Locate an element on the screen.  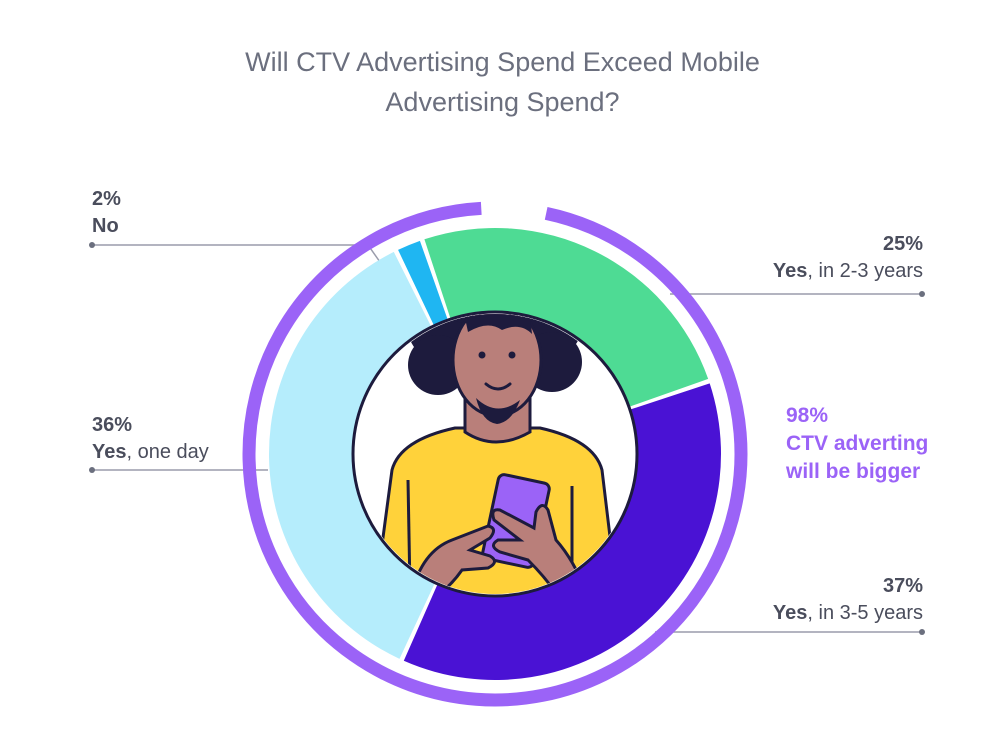
label-no-text: No is located at coordinates (105, 226).